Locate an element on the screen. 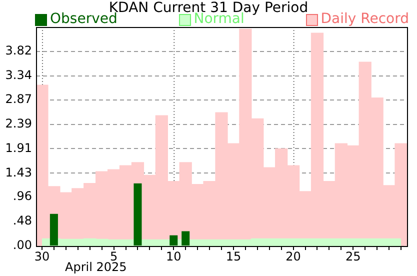 This screenshot has height=276, width=417. y-tick-label: .96 is located at coordinates (22, 196).